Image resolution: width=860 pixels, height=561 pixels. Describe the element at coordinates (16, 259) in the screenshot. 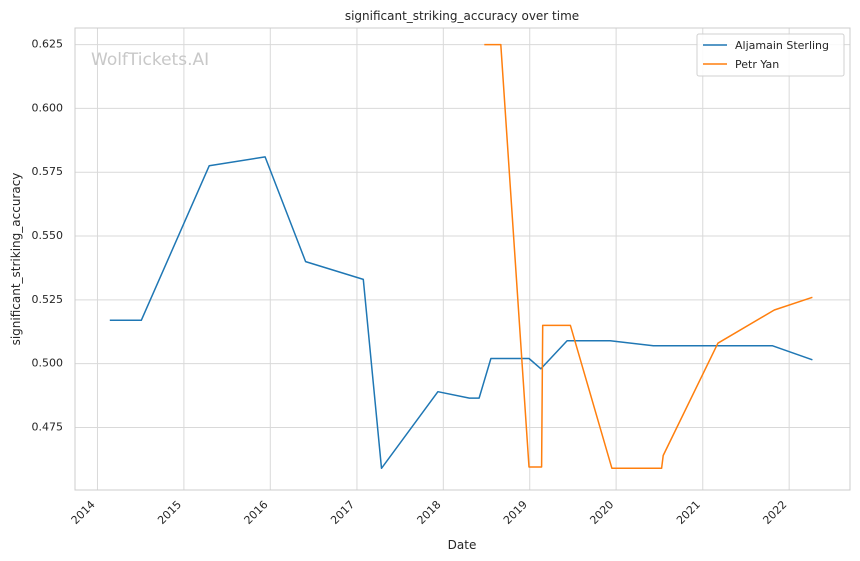

I see `y-axis-label: significant_striking_accuracy` at that location.